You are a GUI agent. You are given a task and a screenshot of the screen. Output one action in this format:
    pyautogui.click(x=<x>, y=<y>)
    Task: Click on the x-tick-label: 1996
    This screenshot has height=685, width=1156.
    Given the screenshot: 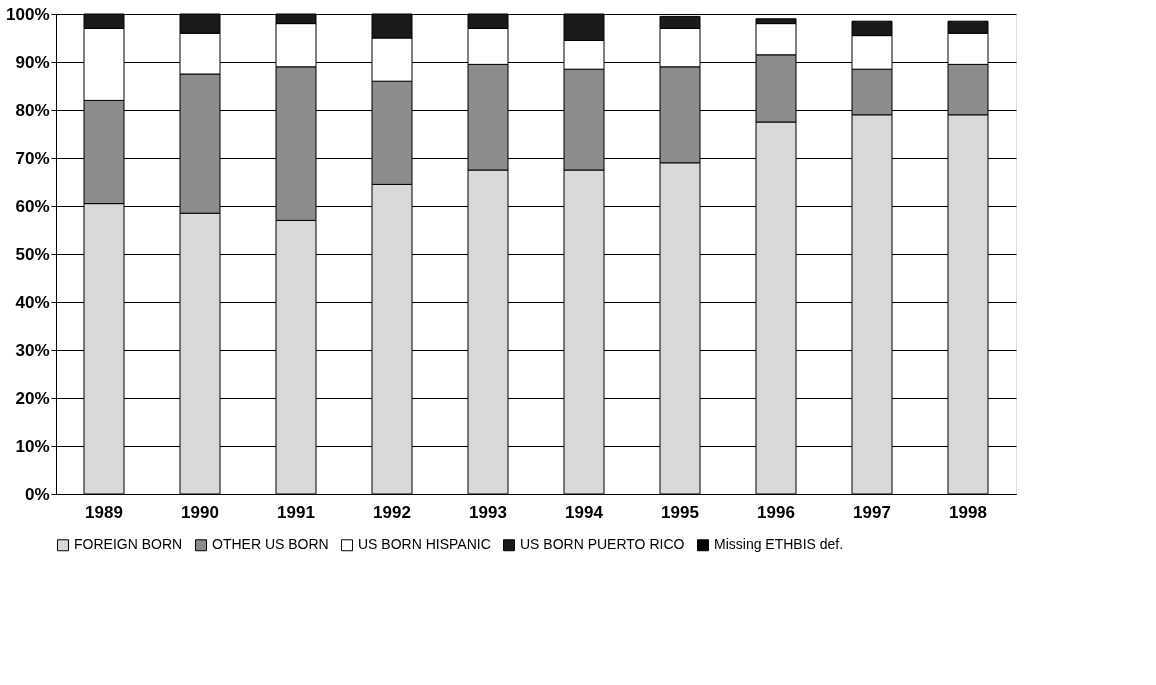 What is the action you would take?
    pyautogui.click(x=776, y=512)
    